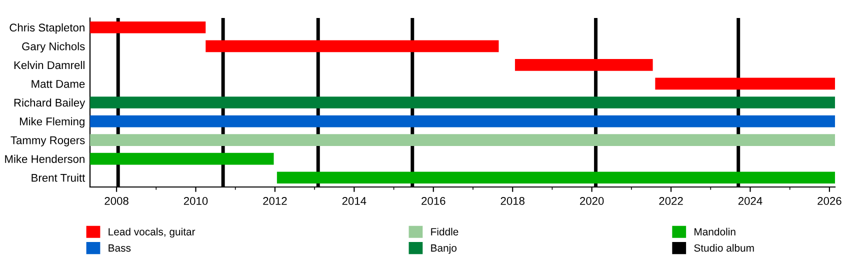 The image size is (850, 260). I want to click on y-tick-label: Mike Henderson, so click(44, 158).